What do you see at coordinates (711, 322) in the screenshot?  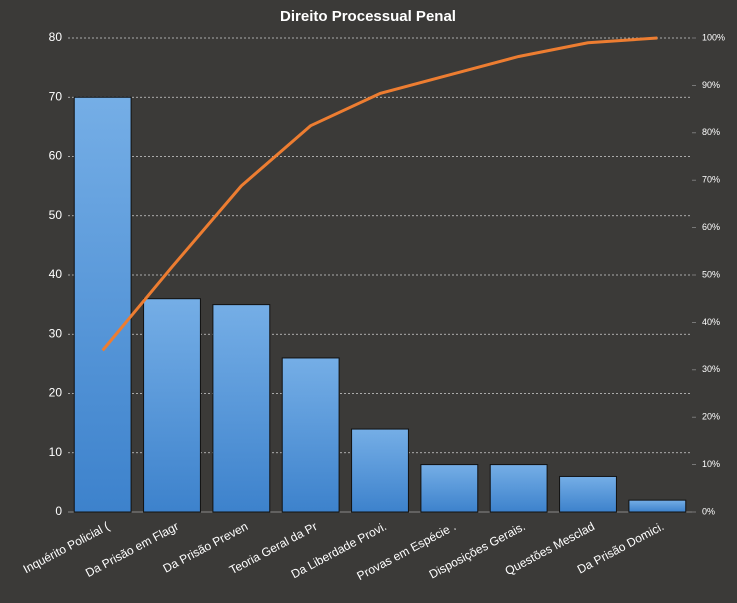 I see `y2-tick-label: 40%` at bounding box center [711, 322].